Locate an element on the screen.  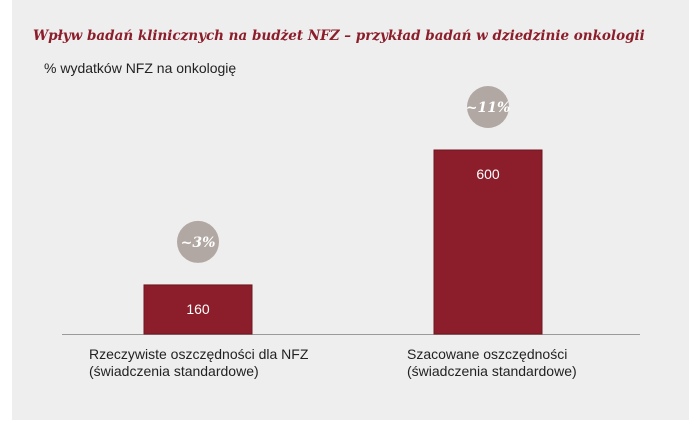
percent-badge-label: ~3% is located at coordinates (198, 243).